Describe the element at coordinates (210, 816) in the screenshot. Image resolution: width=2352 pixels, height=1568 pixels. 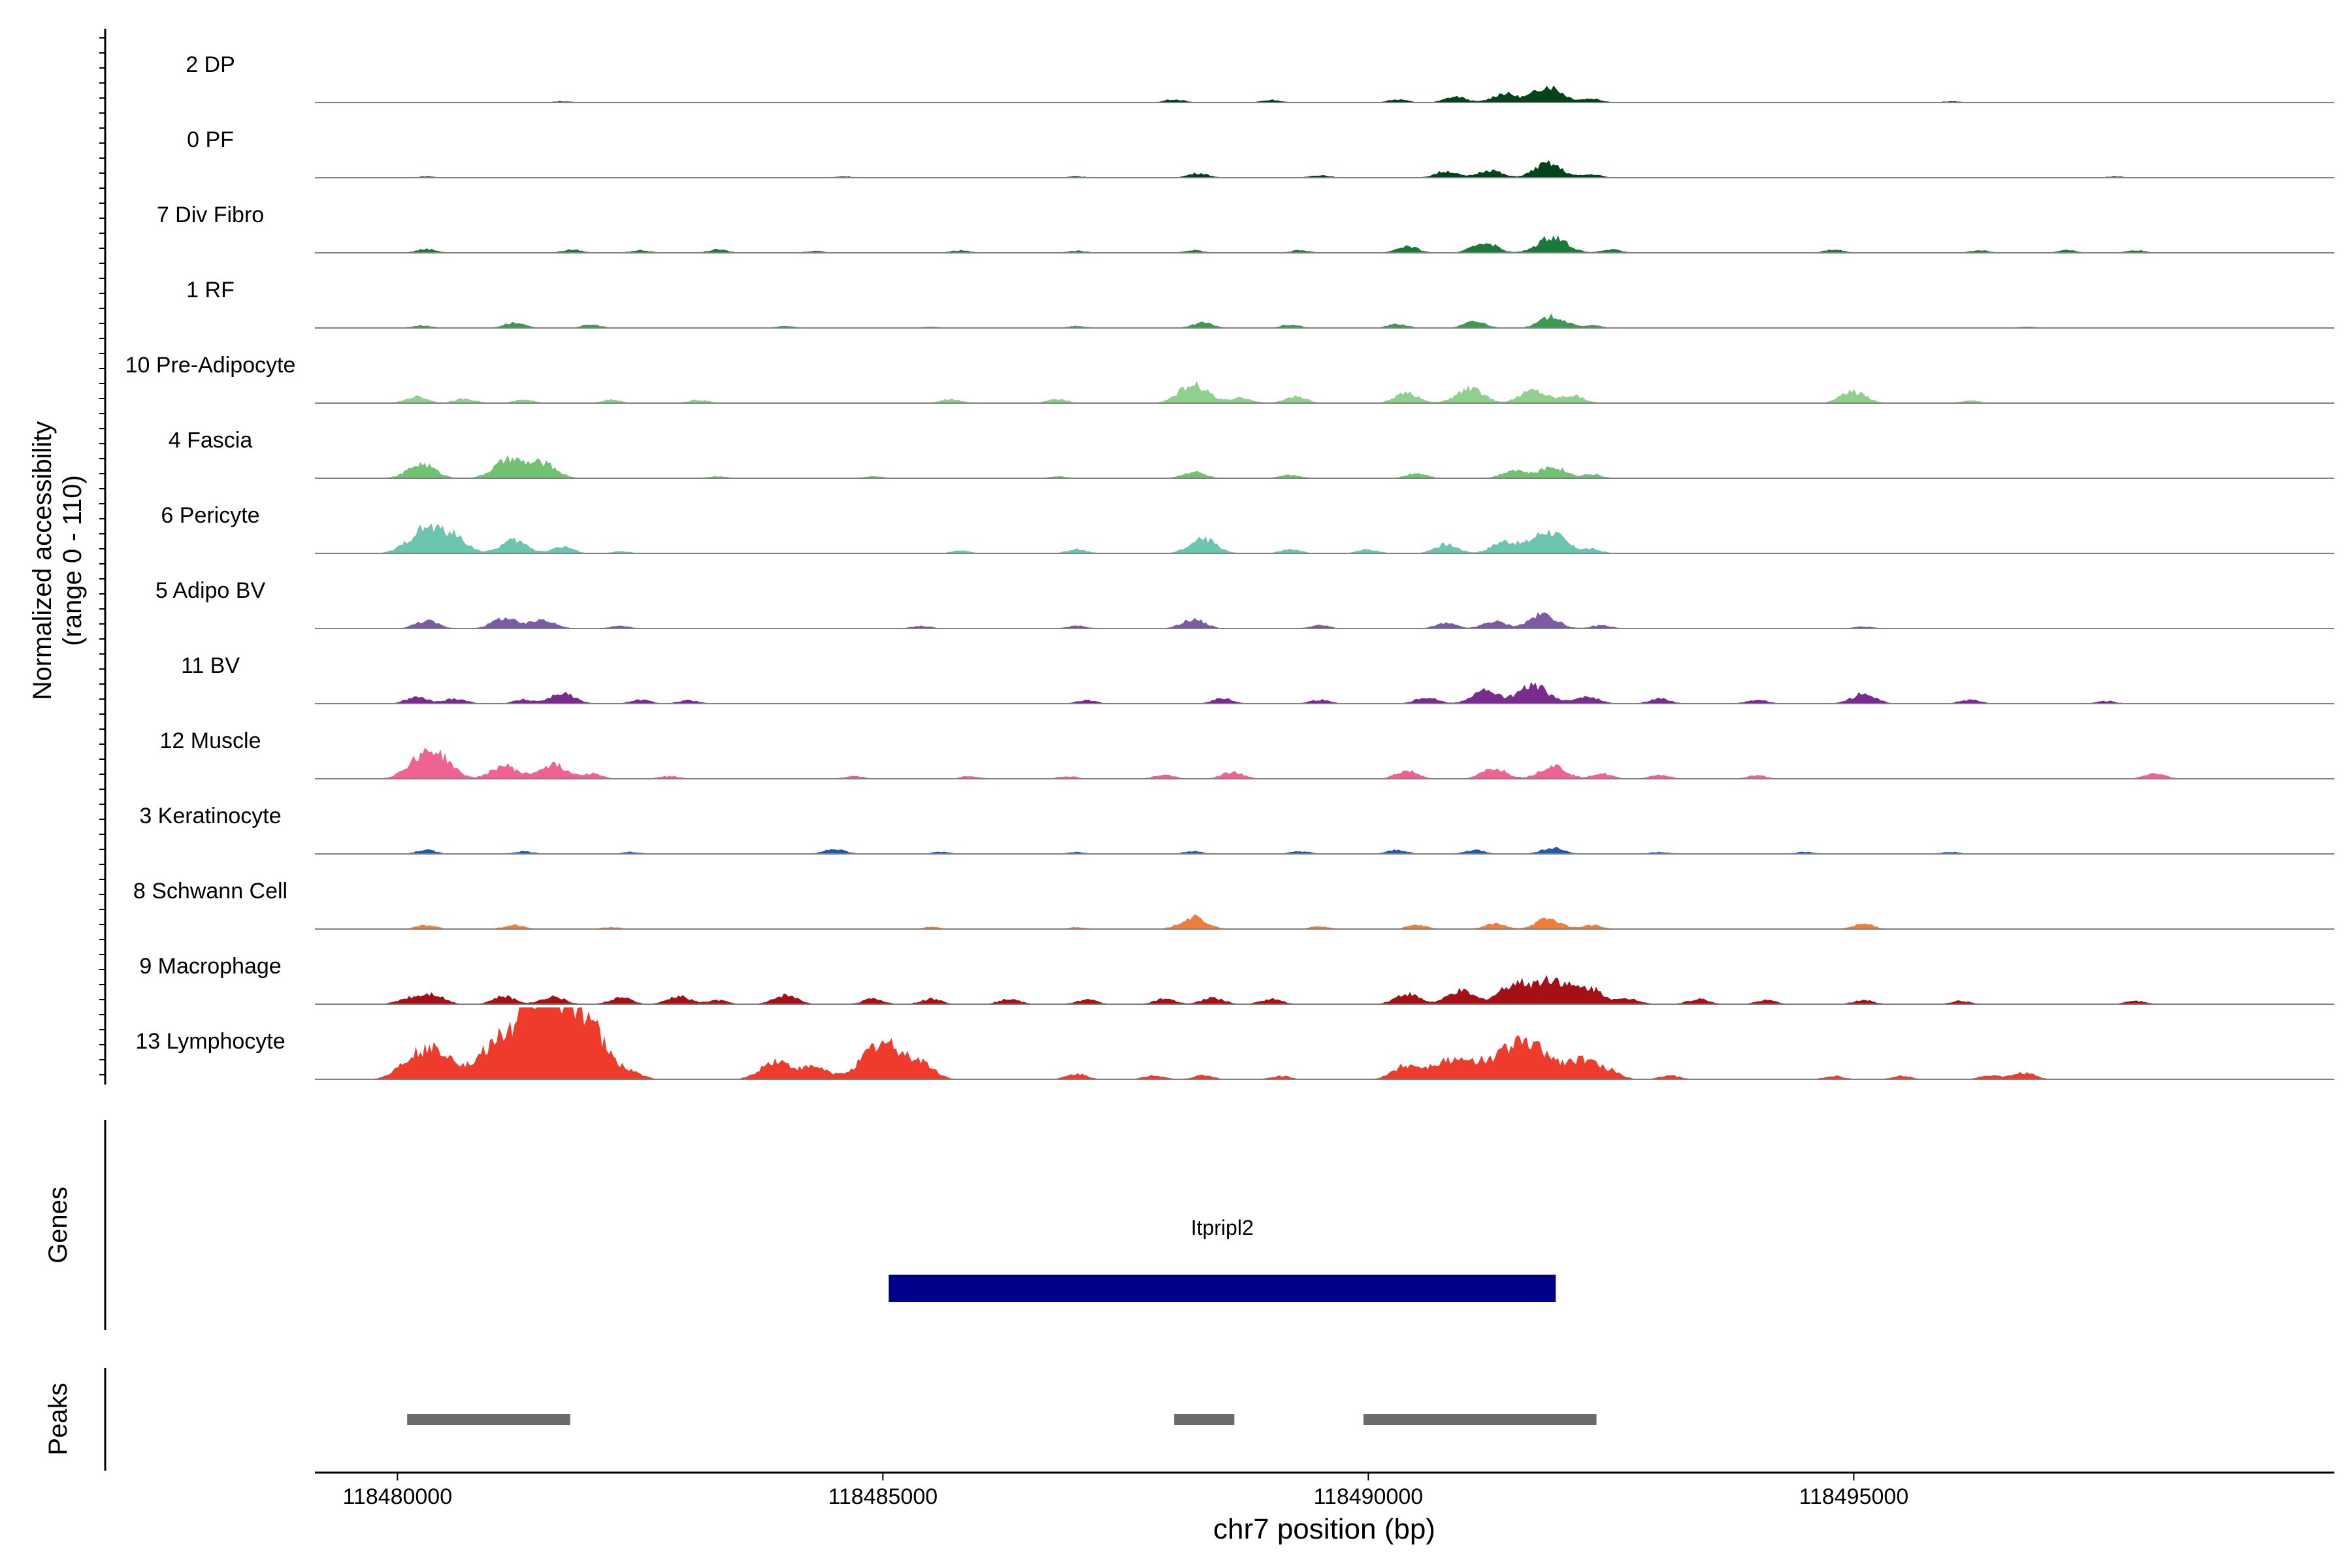
I see `track-label: 3 Keratinocyte` at that location.